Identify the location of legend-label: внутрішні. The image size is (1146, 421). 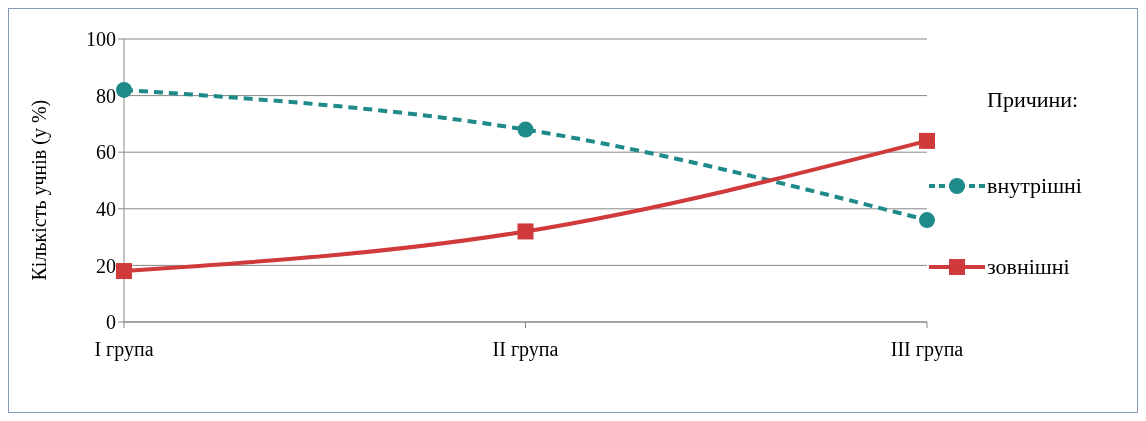
(1034, 185).